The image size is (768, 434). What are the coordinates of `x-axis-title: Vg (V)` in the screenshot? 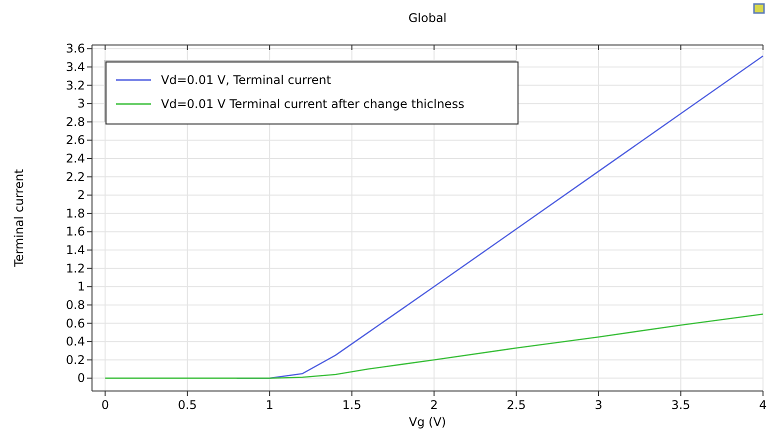 It's located at (427, 422).